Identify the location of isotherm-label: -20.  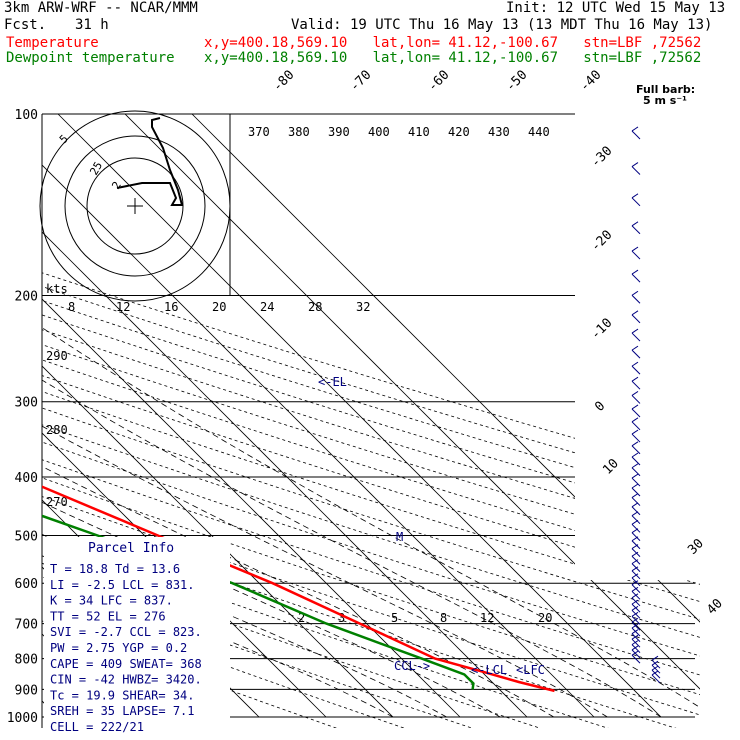
(601, 241).